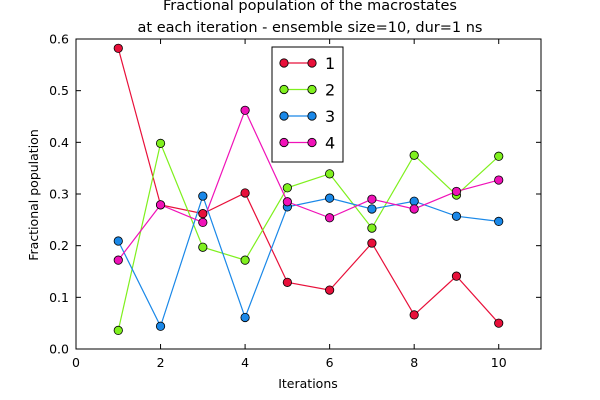 The image size is (600, 400). Describe the element at coordinates (308, 383) in the screenshot. I see `x-axis-label: Iterations` at that location.